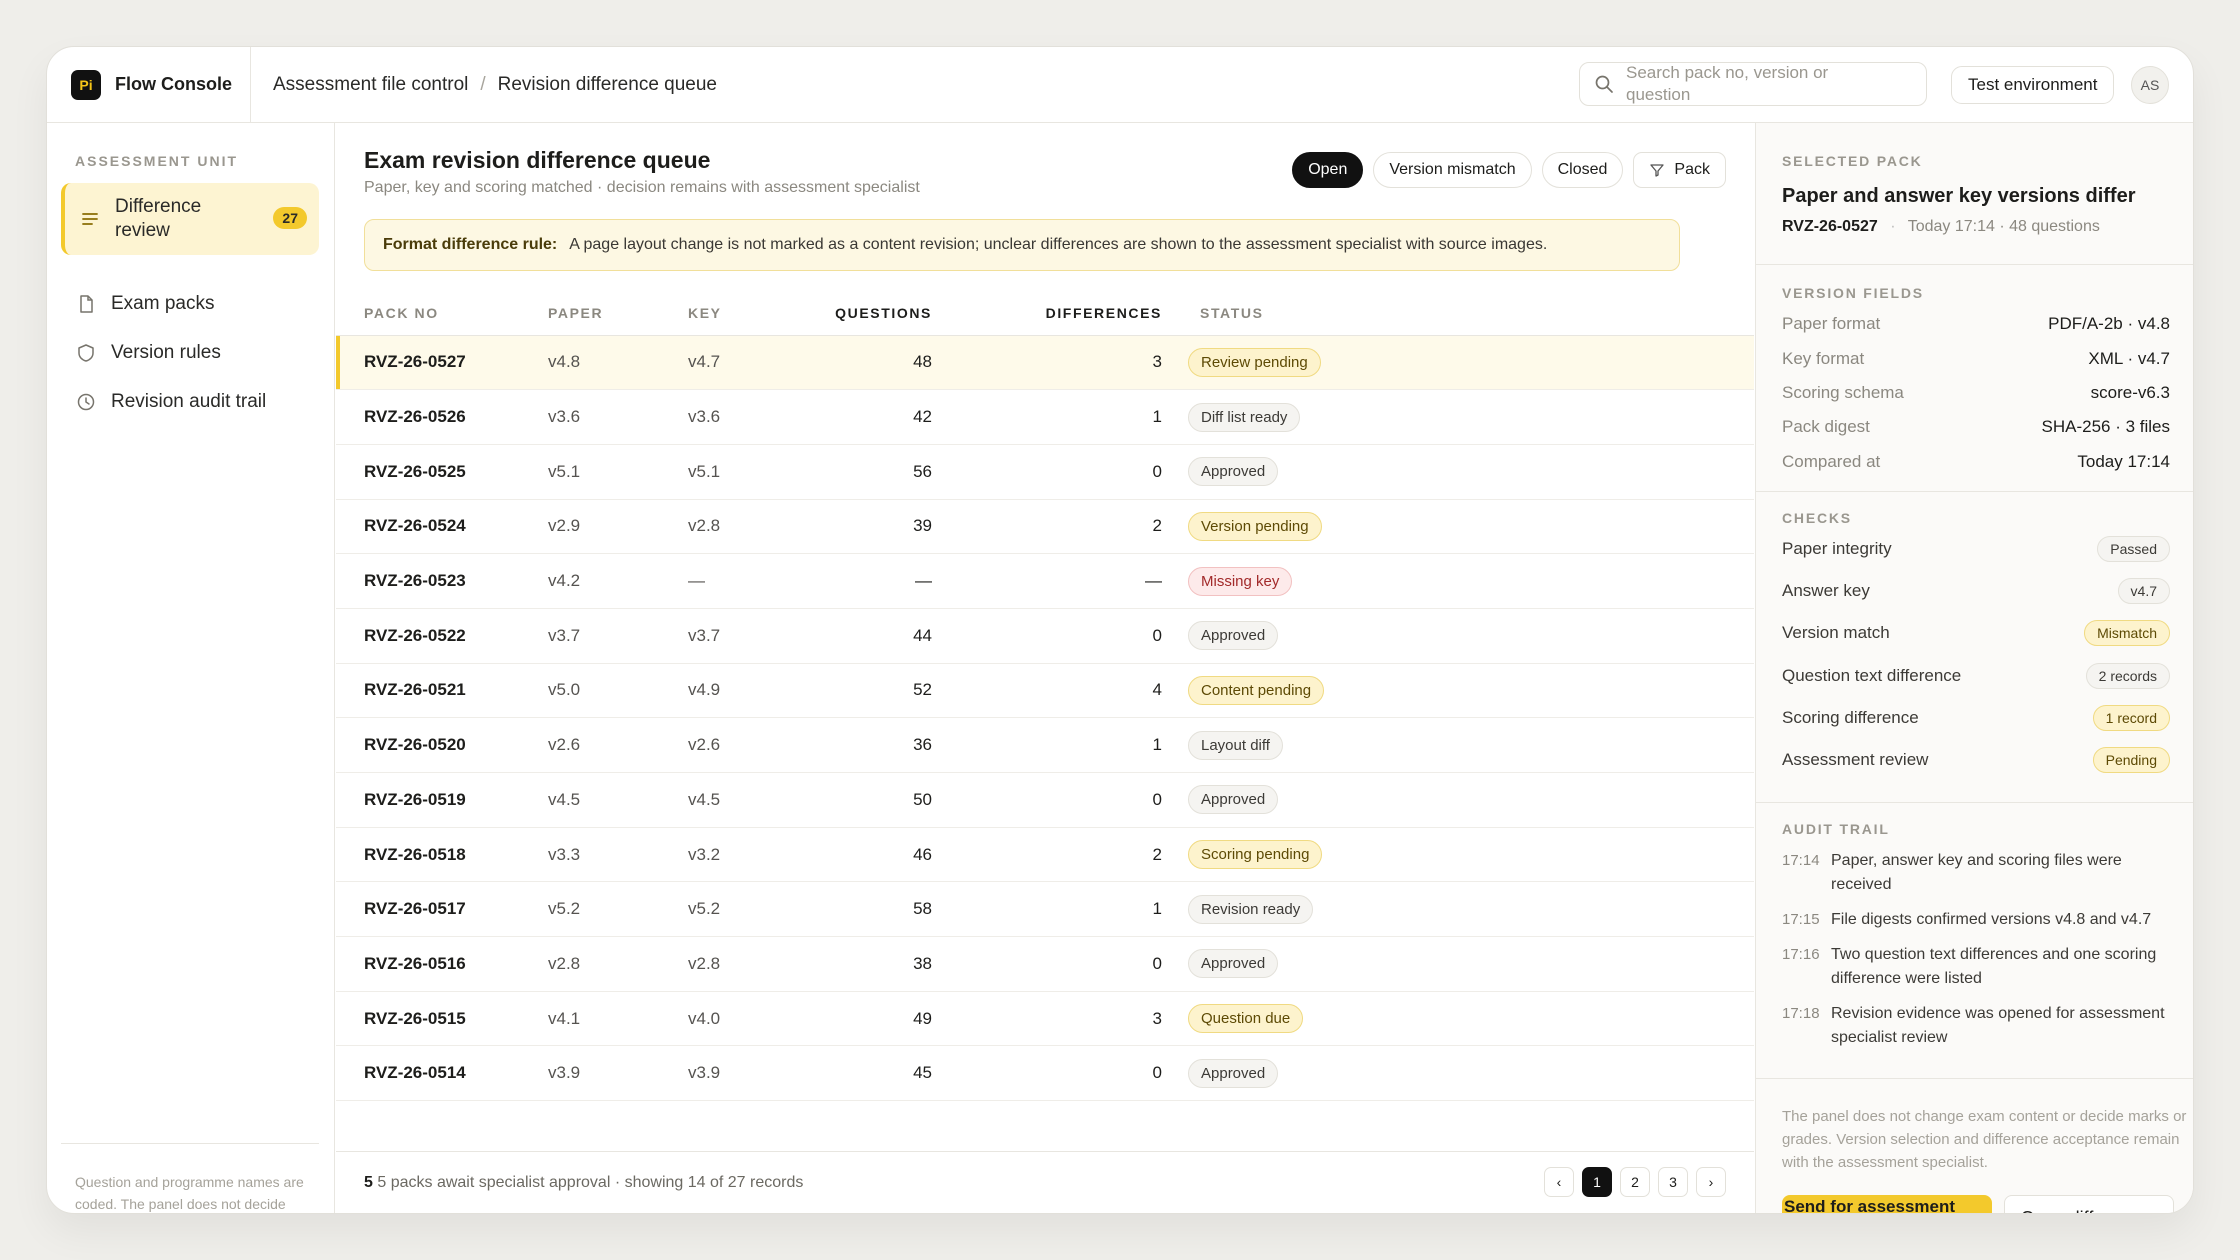  What do you see at coordinates (1679, 170) in the screenshot?
I see `filter-pack-button: Pack` at bounding box center [1679, 170].